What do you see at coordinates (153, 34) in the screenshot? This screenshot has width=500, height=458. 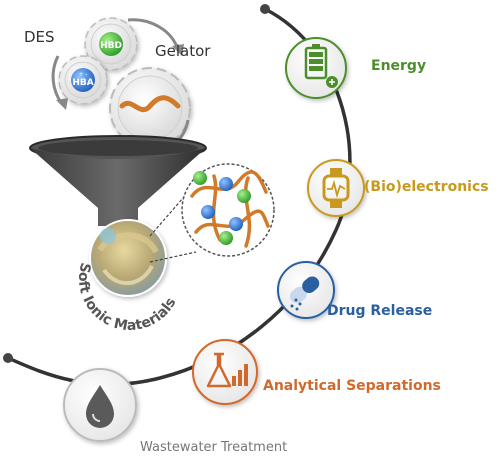 I see `cycle-arrow-right` at bounding box center [153, 34].